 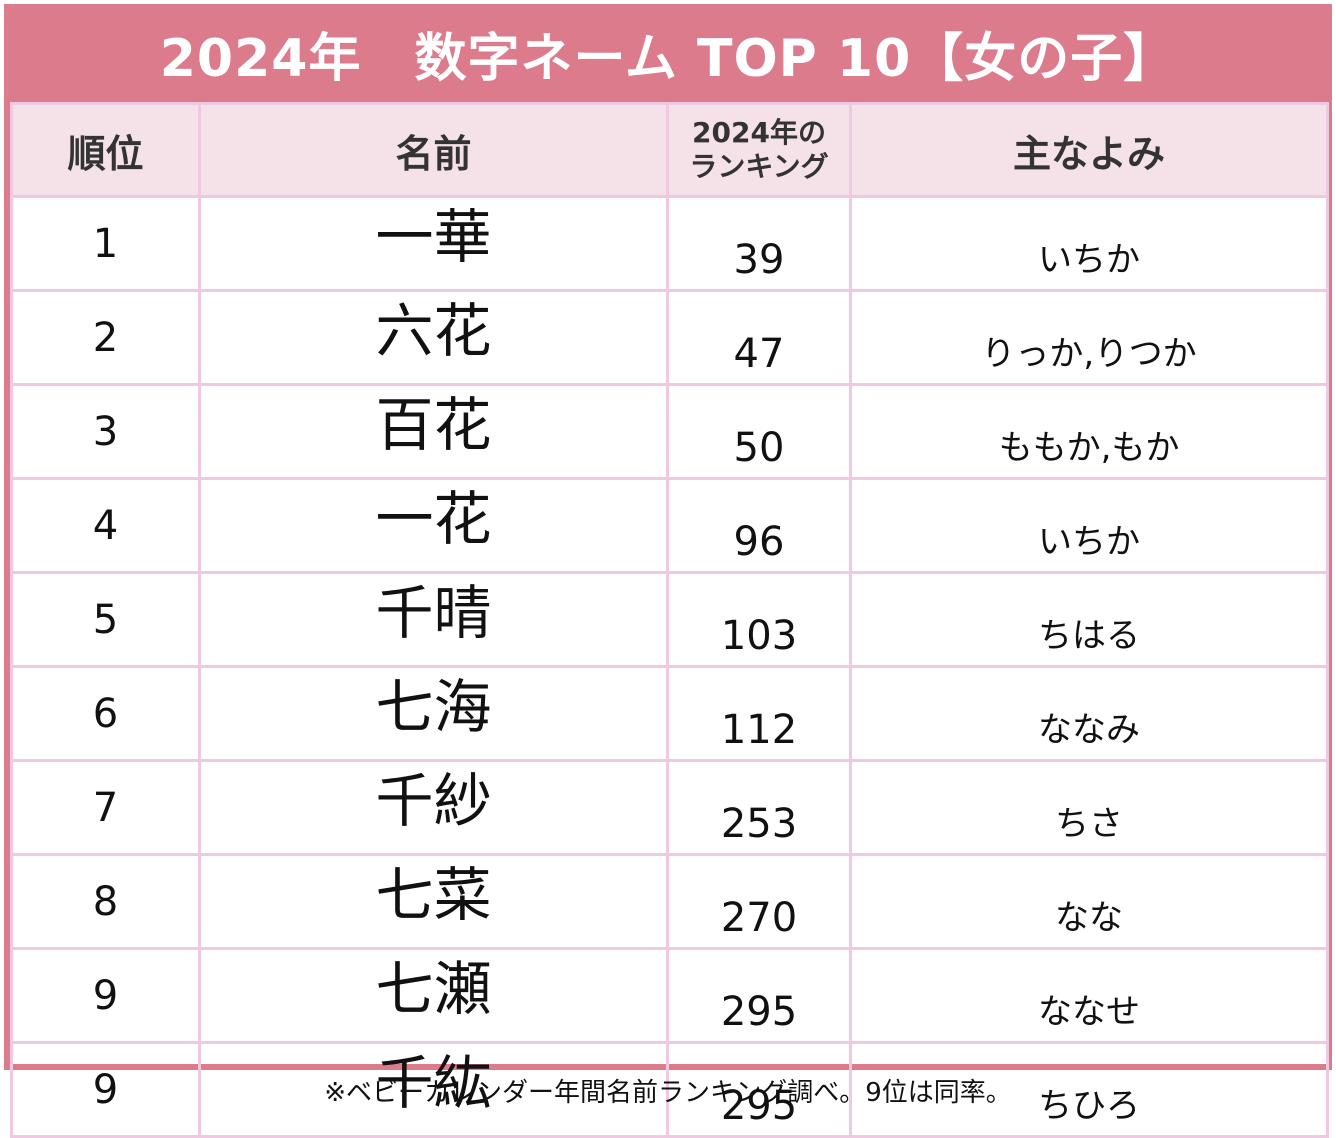 I want to click on name-cell: 七瀬, so click(x=433, y=995).